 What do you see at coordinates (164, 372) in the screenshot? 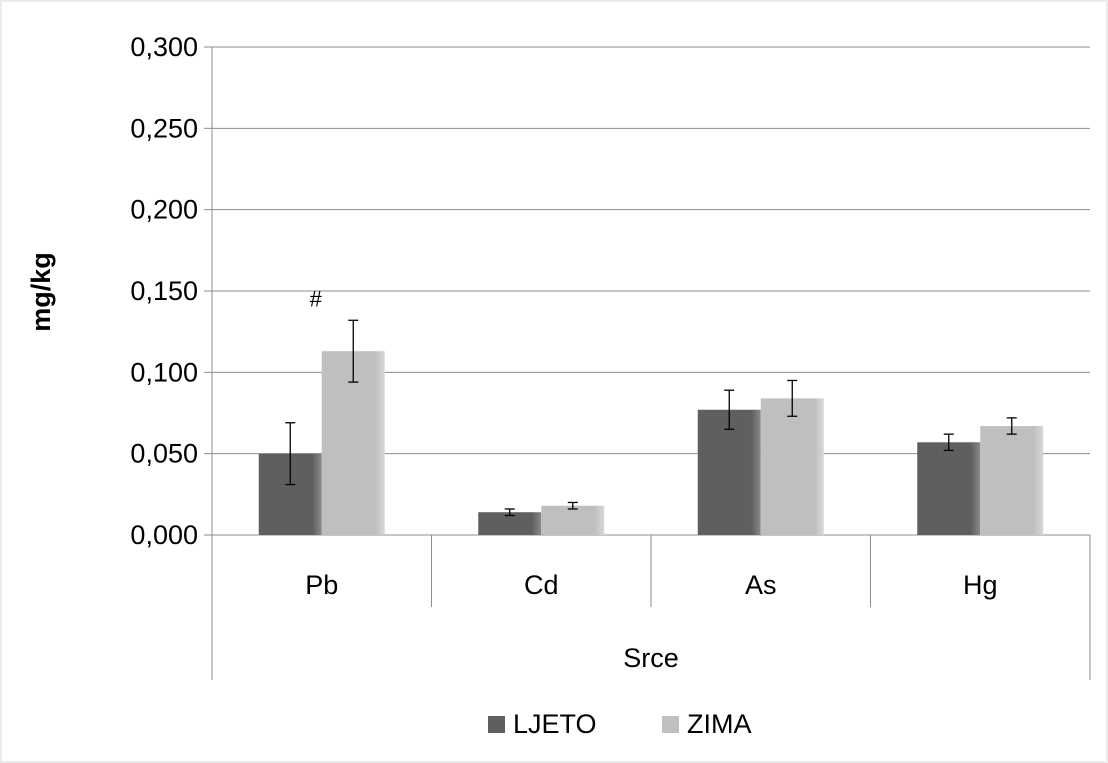
I see `y-tick-label: 0,100` at bounding box center [164, 372].